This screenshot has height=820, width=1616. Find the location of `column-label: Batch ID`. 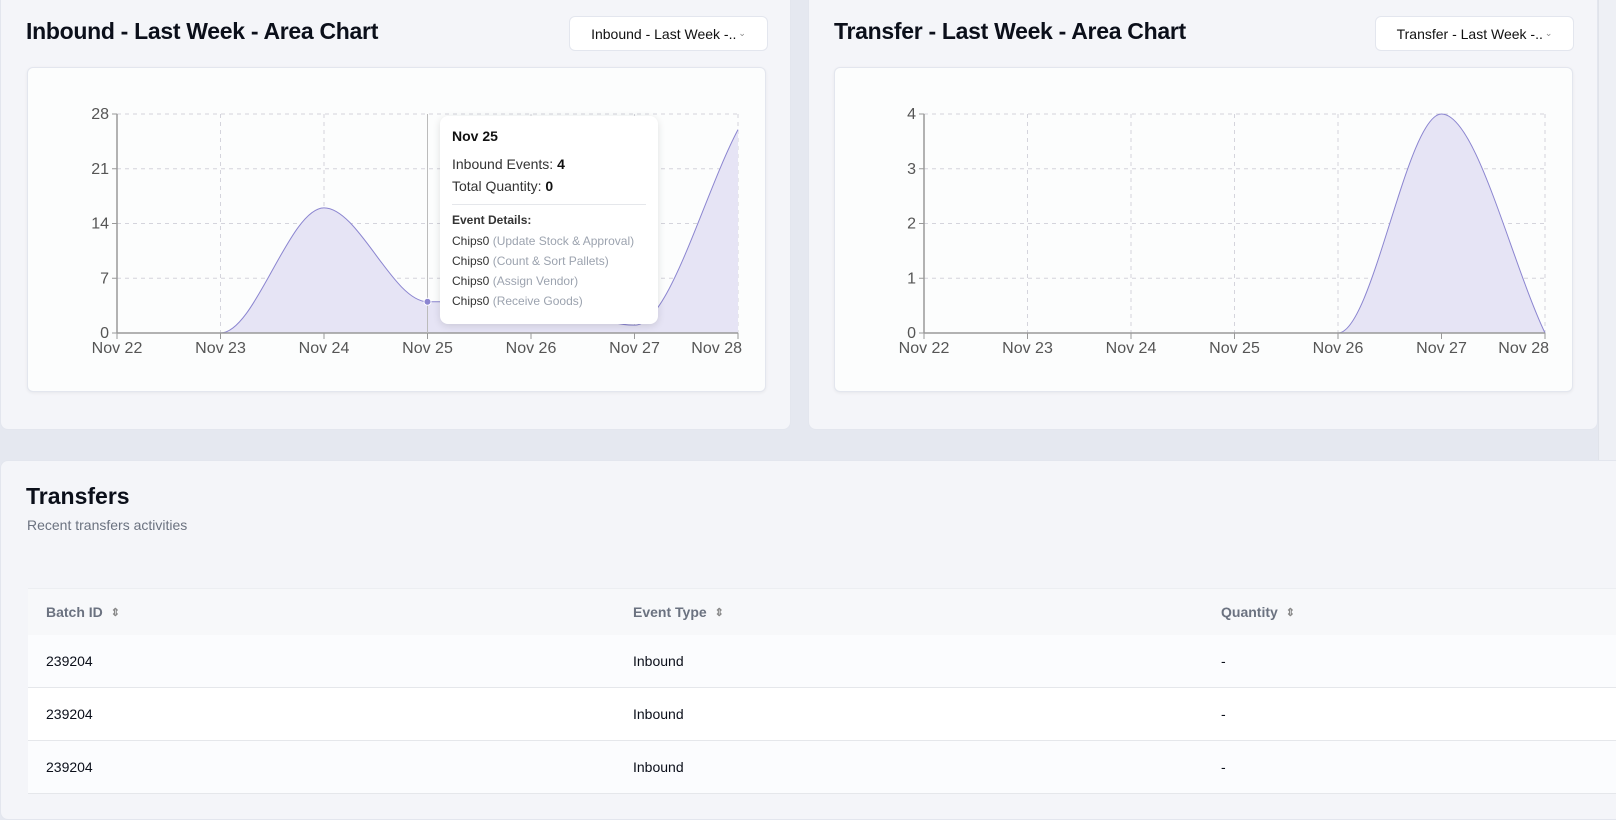

column-label: Batch ID is located at coordinates (74, 612).